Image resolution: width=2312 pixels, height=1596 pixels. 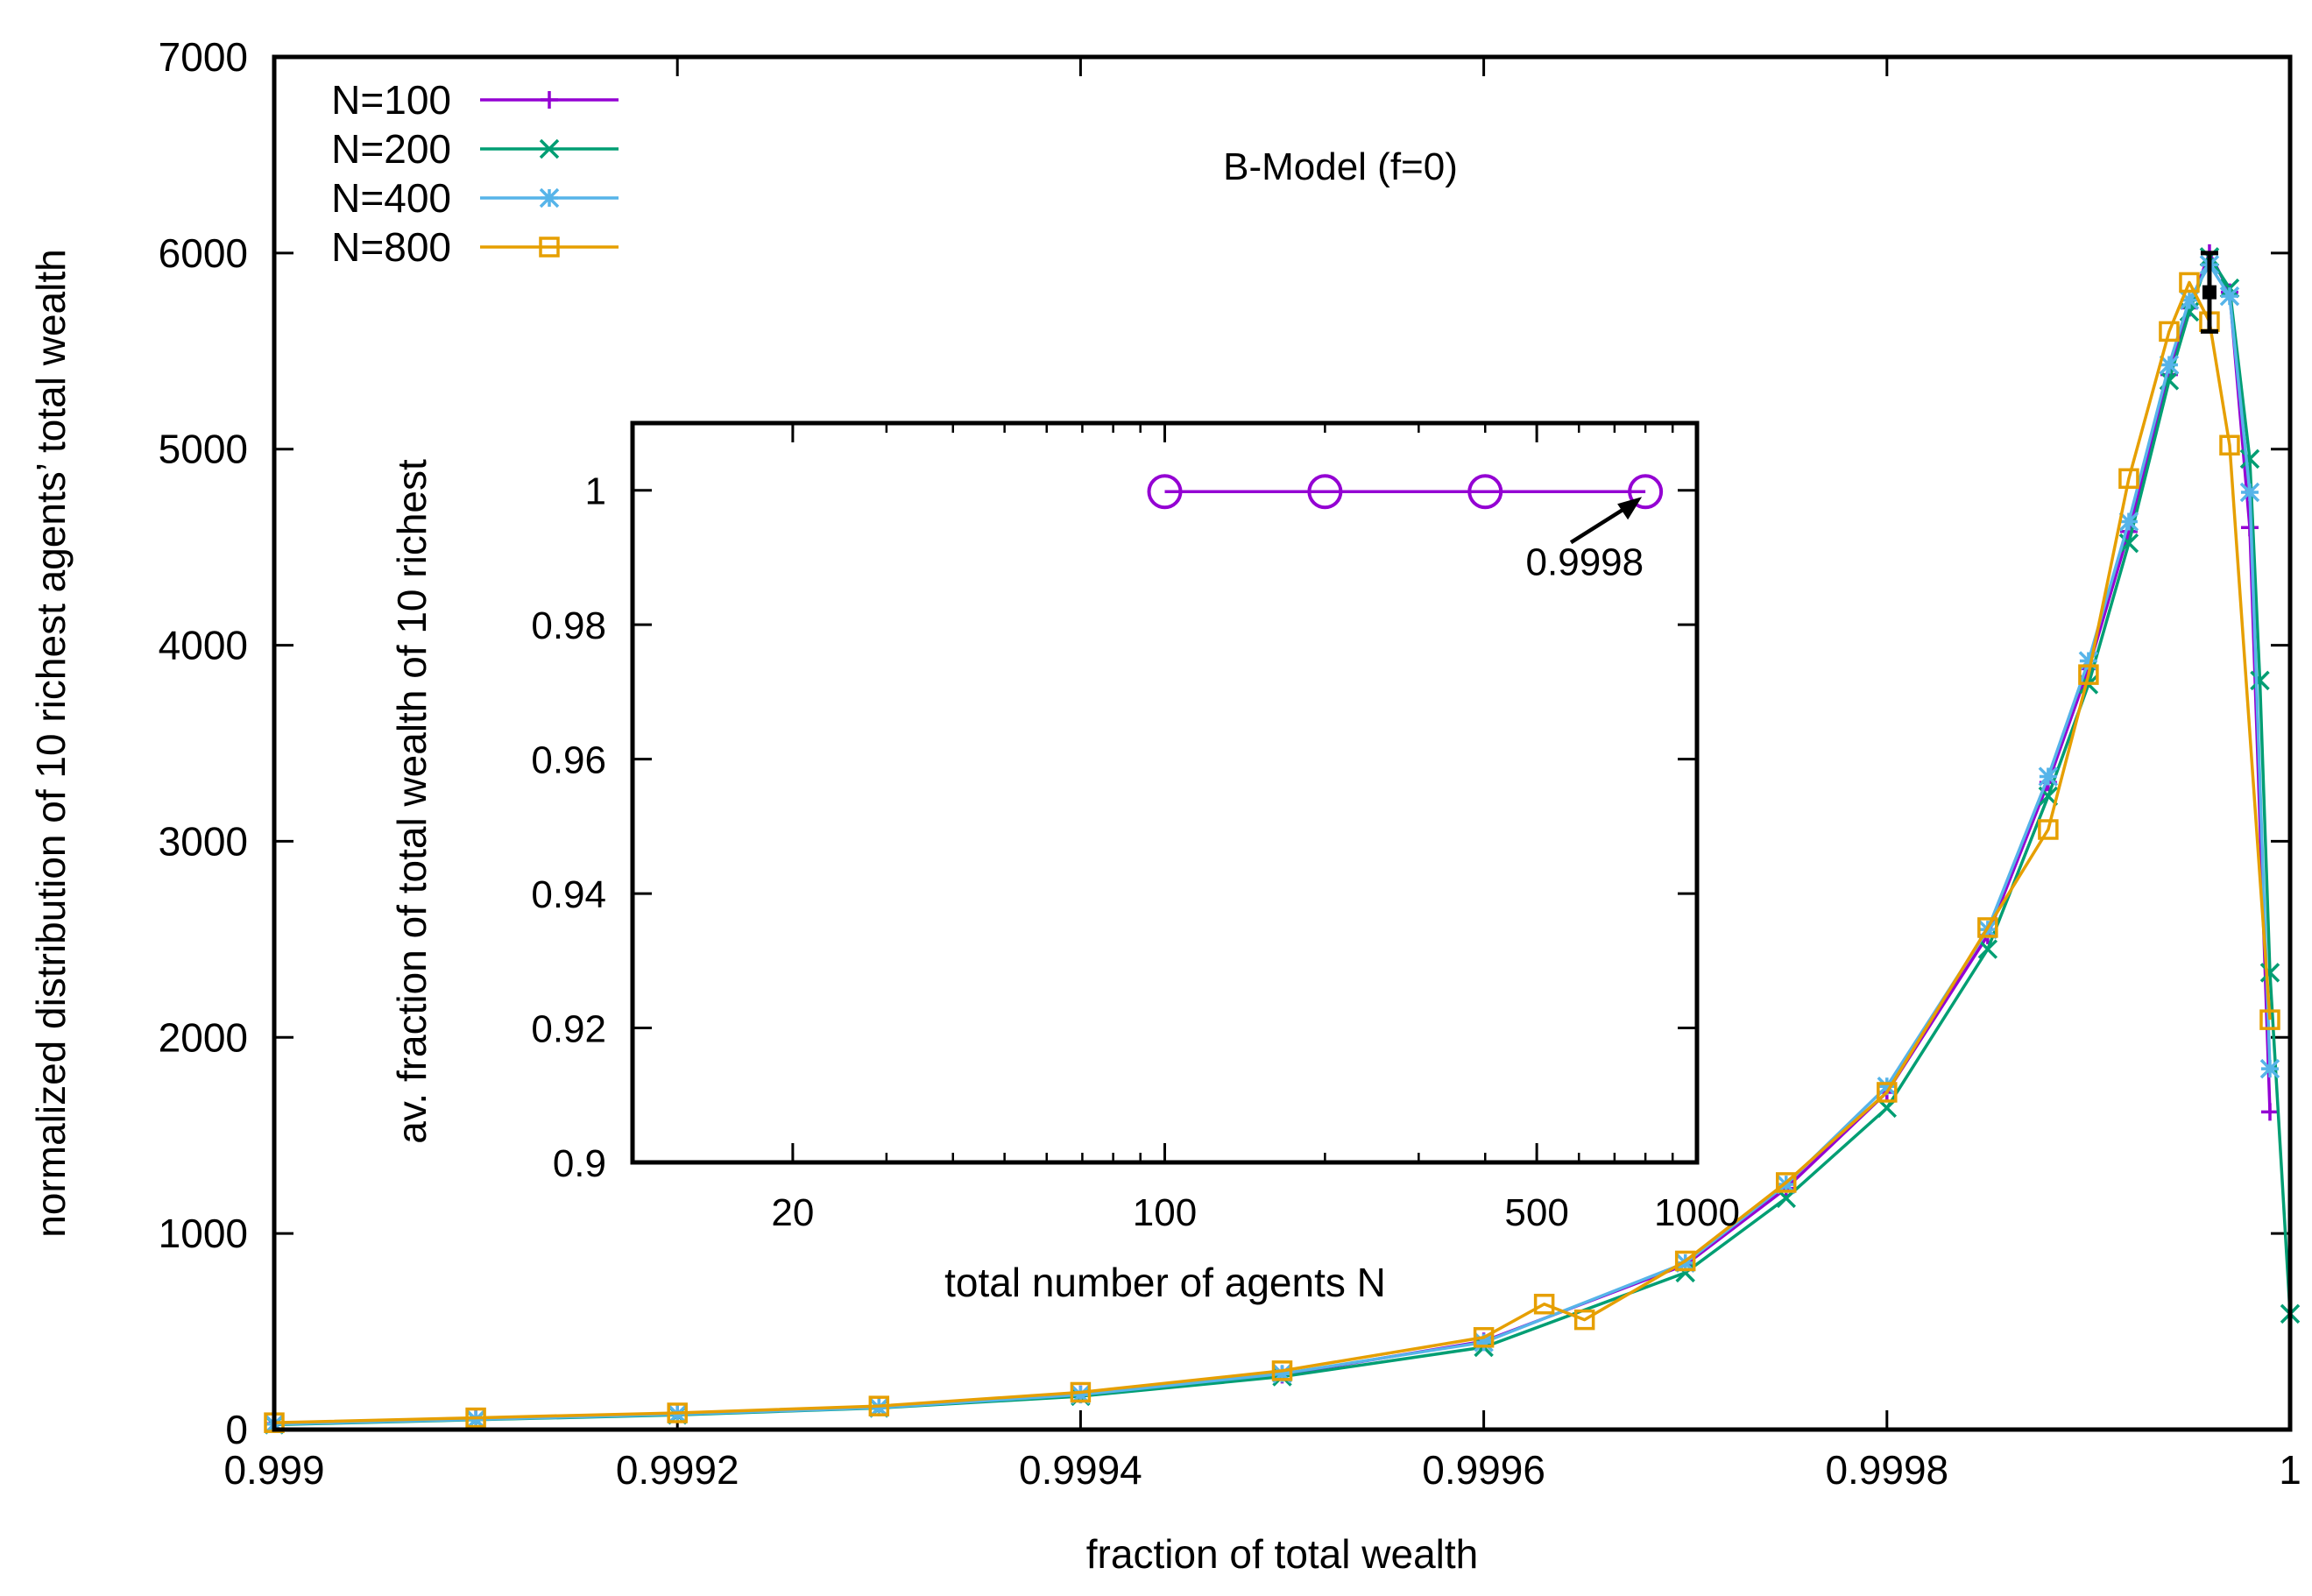 What do you see at coordinates (203, 449) in the screenshot?
I see `y-tick-label: 5000` at bounding box center [203, 449].